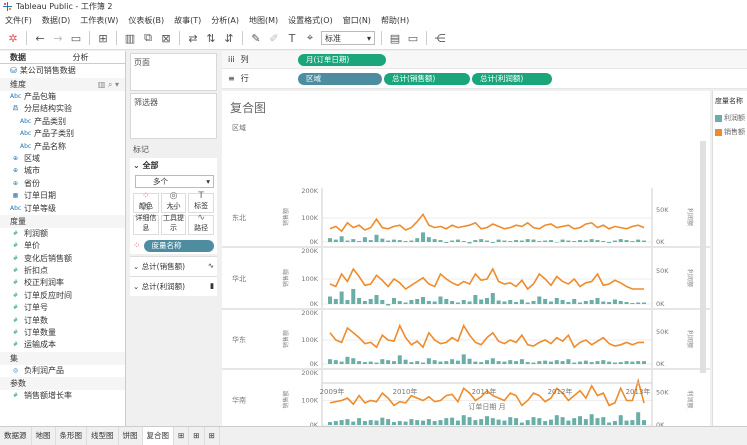 The height and width of the screenshot is (445, 747). Describe the element at coordinates (62, 246) in the screenshot. I see `measures-field: # 单价` at that location.